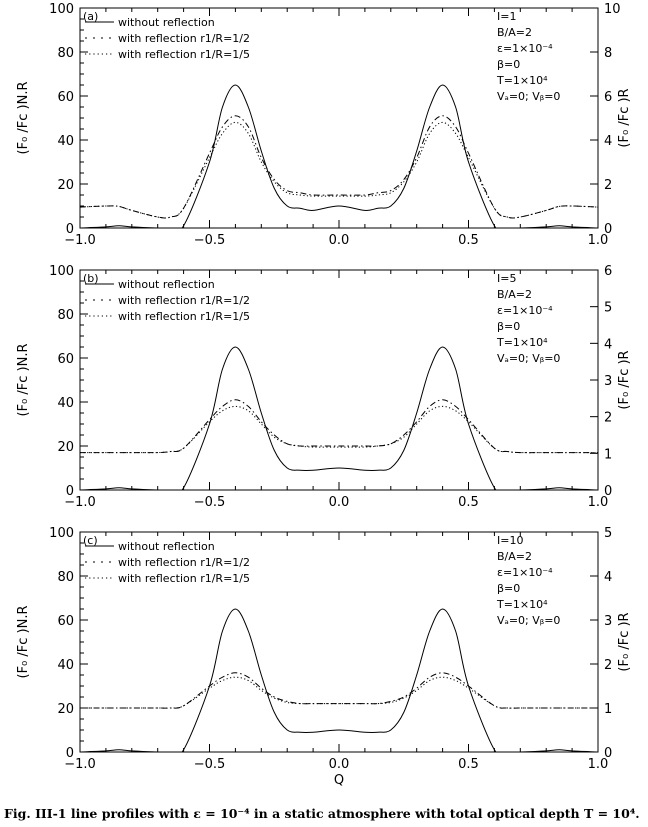 The height and width of the screenshot is (827, 648). What do you see at coordinates (608, 381) in the screenshot?
I see `panel-2-y-tick-label-right: 3` at bounding box center [608, 381].